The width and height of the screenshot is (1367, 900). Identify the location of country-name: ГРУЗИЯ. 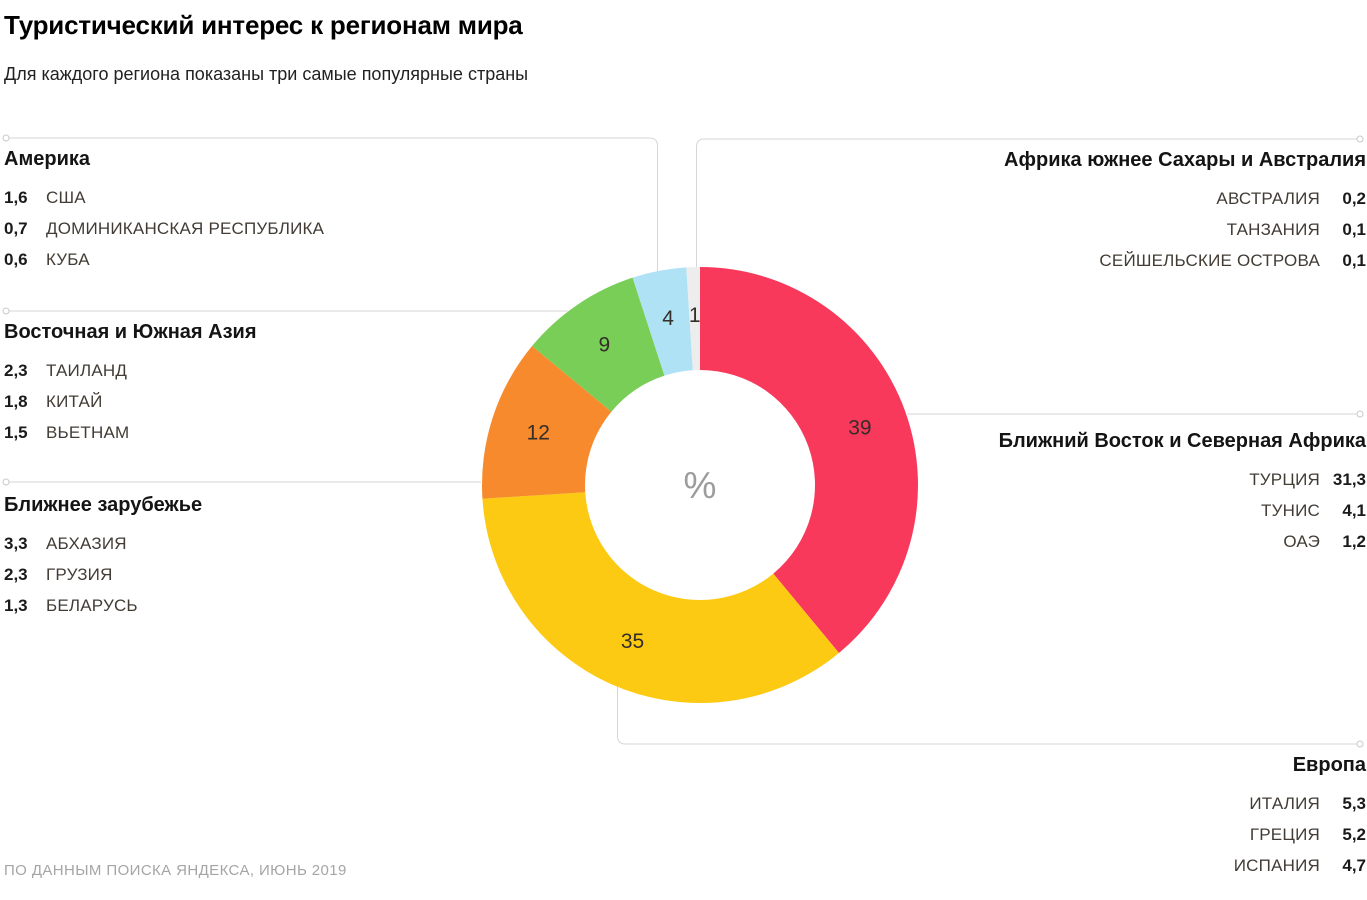
(79, 574).